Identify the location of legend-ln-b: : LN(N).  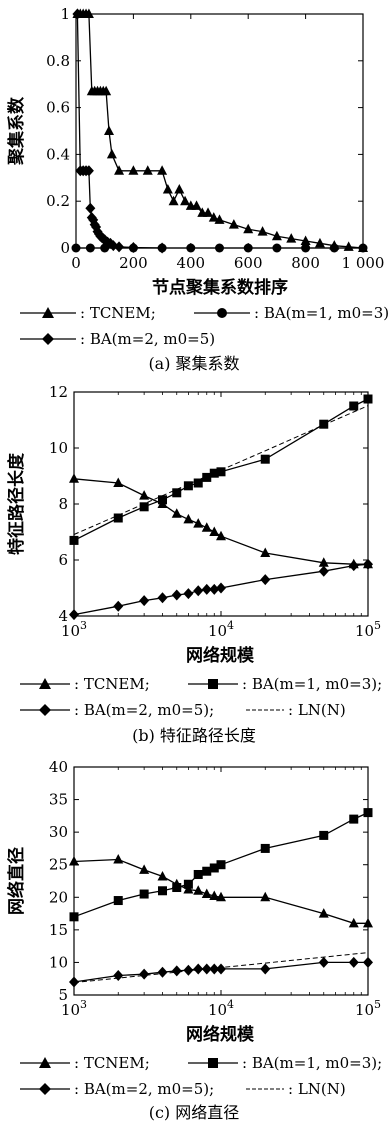
(296, 710).